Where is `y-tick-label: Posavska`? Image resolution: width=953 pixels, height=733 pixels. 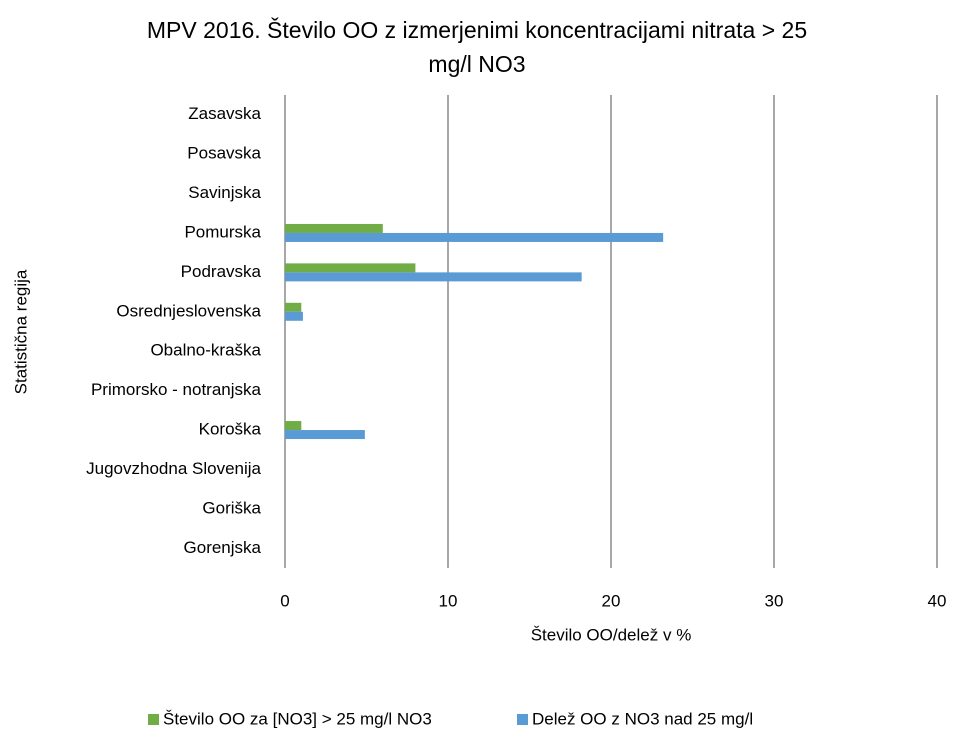
y-tick-label: Posavska is located at coordinates (224, 153).